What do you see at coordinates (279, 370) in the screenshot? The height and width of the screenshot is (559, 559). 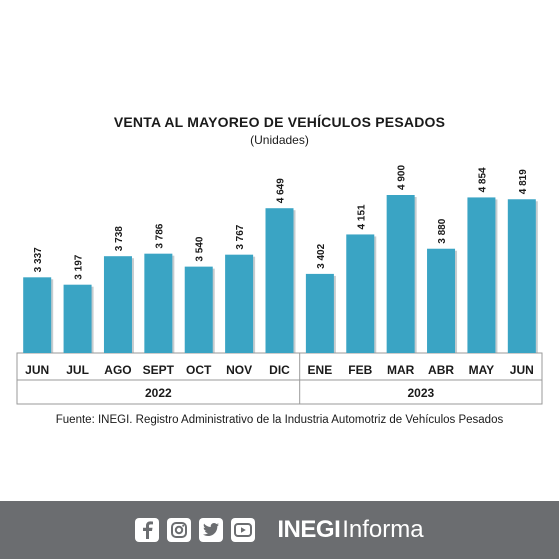 I see `category-label: DIC` at bounding box center [279, 370].